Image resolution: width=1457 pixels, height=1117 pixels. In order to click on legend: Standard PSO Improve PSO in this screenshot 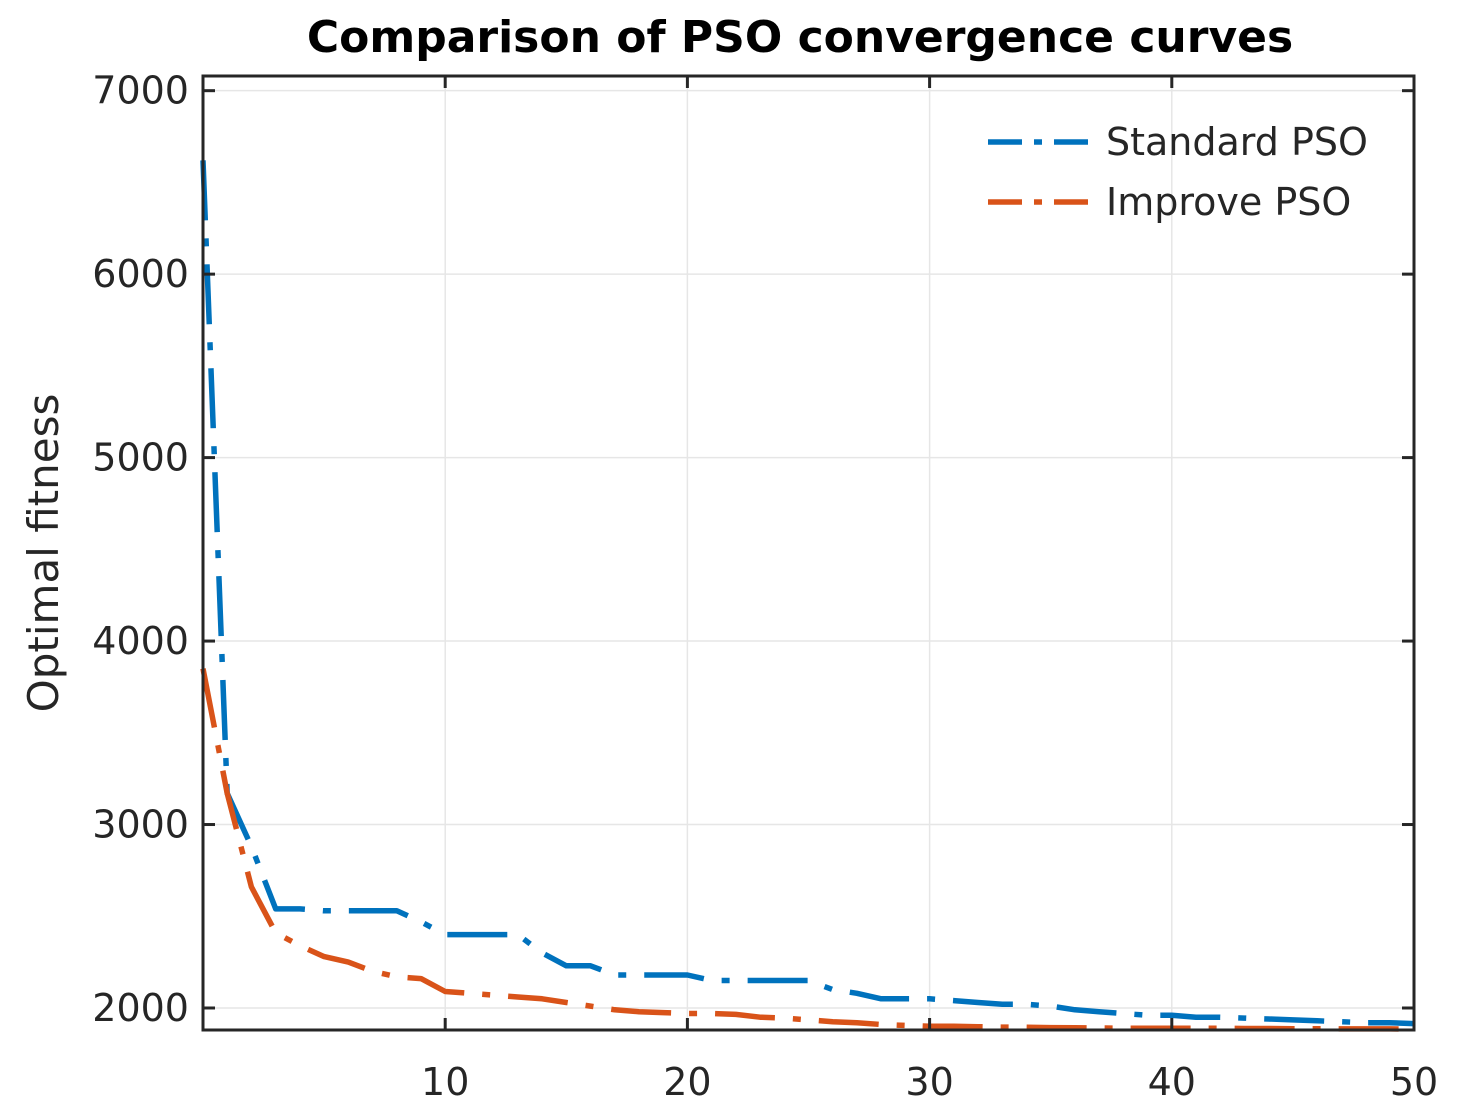, I will do `click(1178, 172)`.